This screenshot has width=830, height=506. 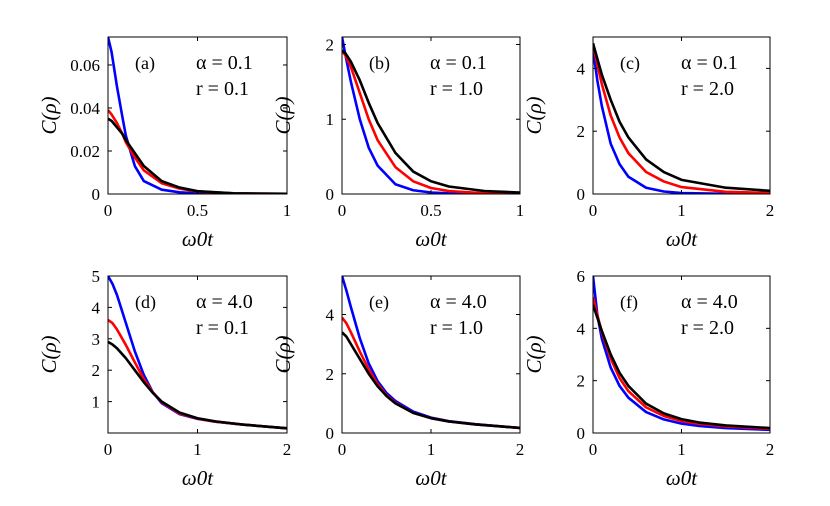 I want to click on panel-b: 0 0.5 1 0 1 2 ω0t C(ρ) (b) α = 0.1 r = 1.0, so click(x=397, y=143).